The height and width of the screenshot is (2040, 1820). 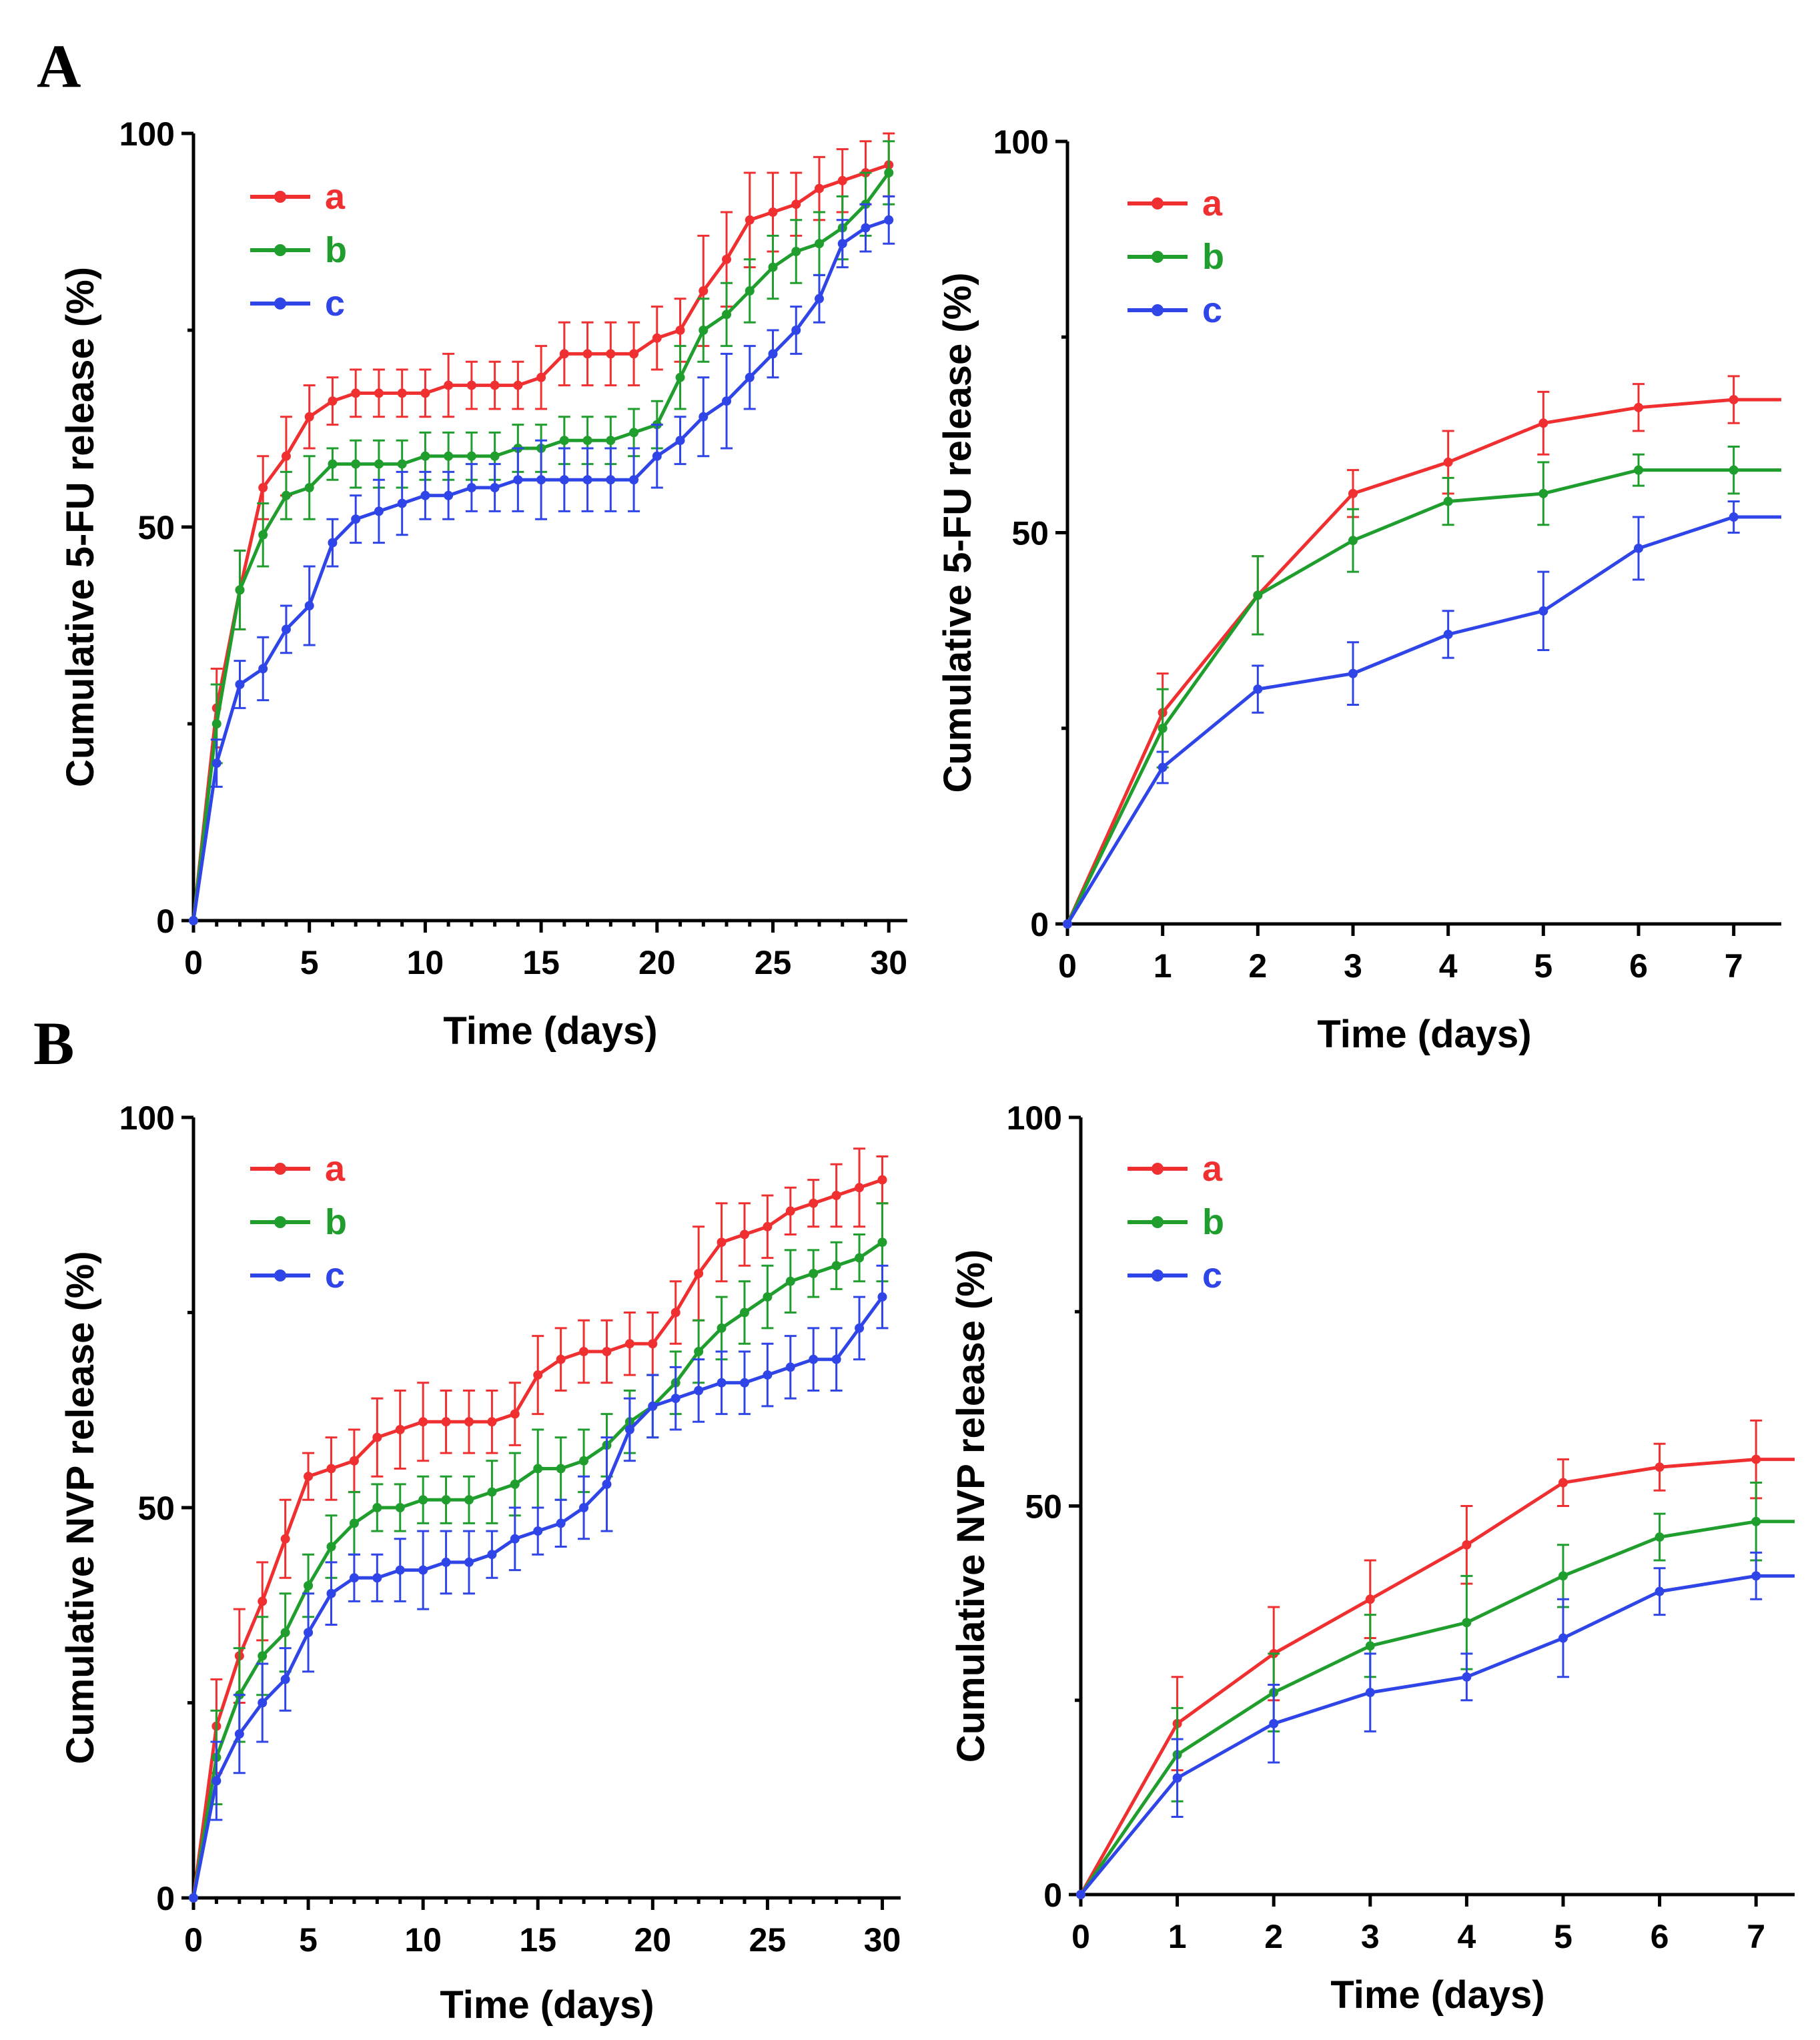 What do you see at coordinates (1177, 1936) in the screenshot?
I see `x-tick-label: 1` at bounding box center [1177, 1936].